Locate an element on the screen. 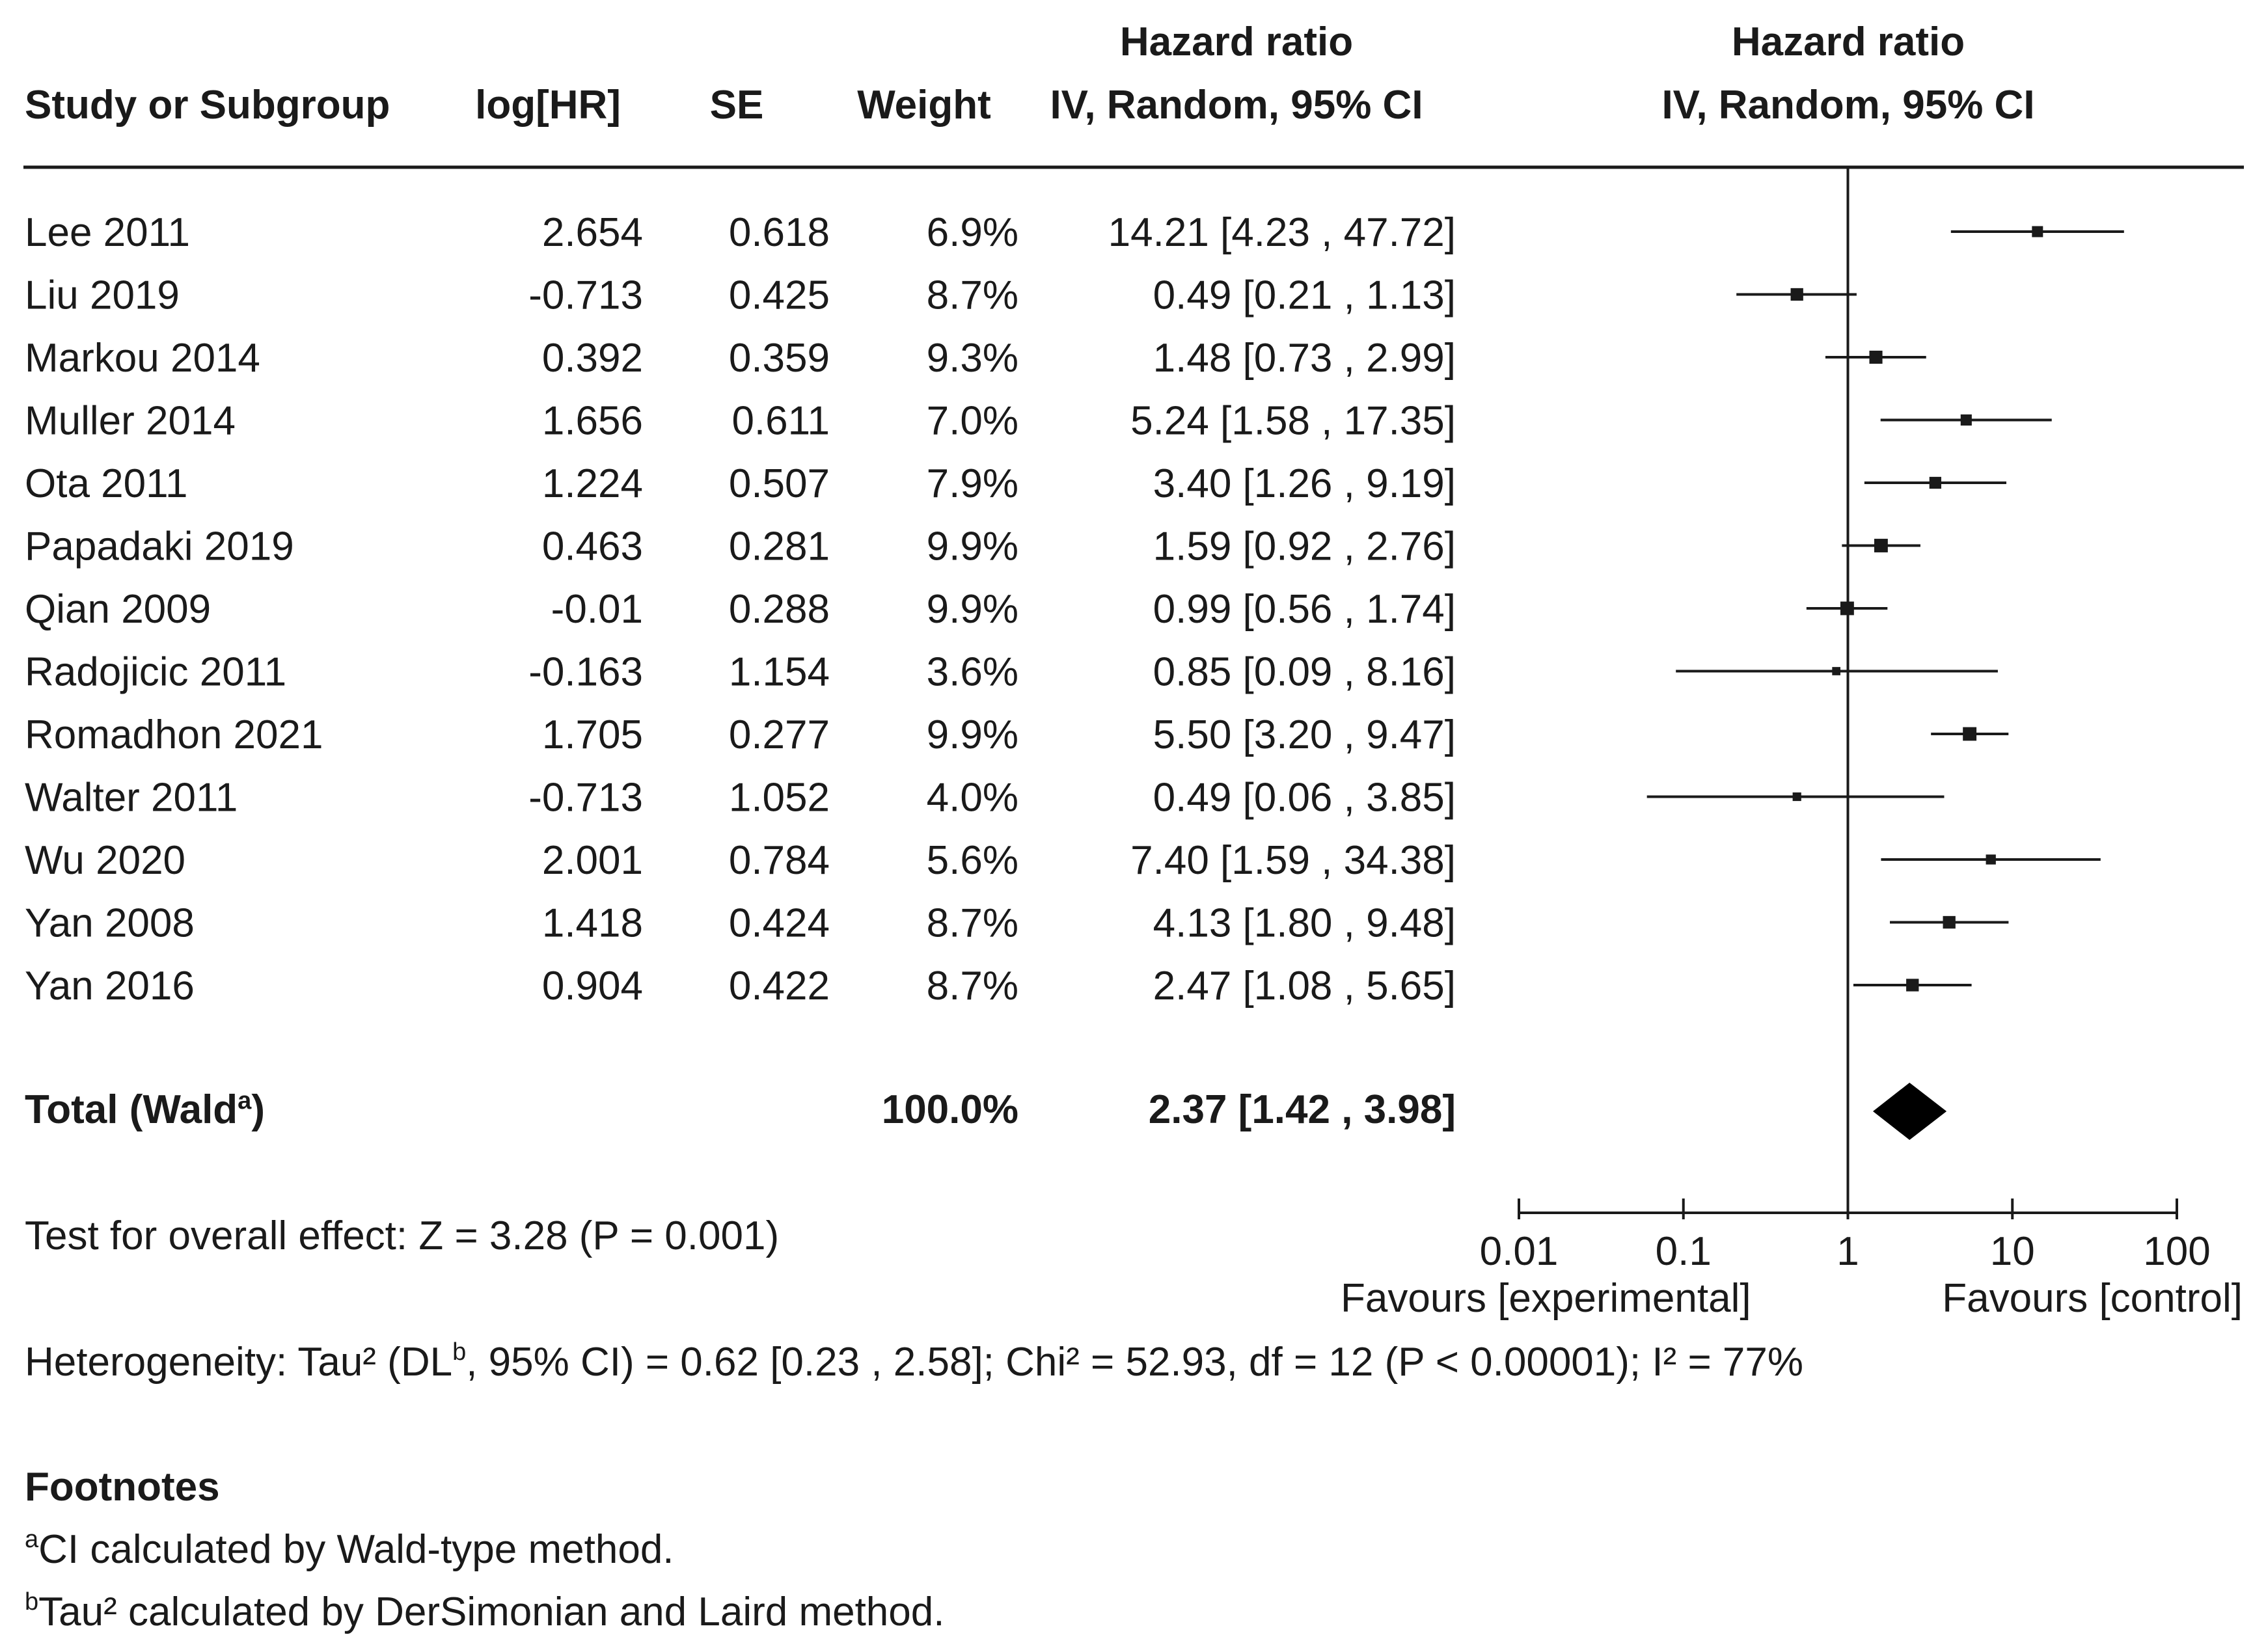  study-weight: 7.0% is located at coordinates (972, 421).